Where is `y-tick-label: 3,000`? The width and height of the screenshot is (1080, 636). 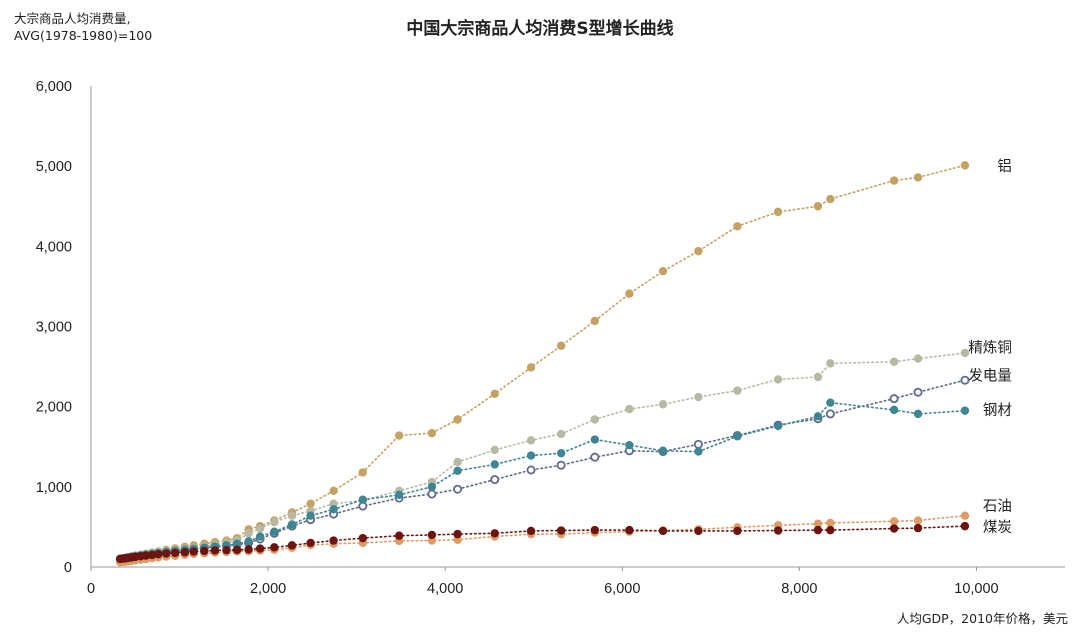 y-tick-label: 3,000 is located at coordinates (54, 328).